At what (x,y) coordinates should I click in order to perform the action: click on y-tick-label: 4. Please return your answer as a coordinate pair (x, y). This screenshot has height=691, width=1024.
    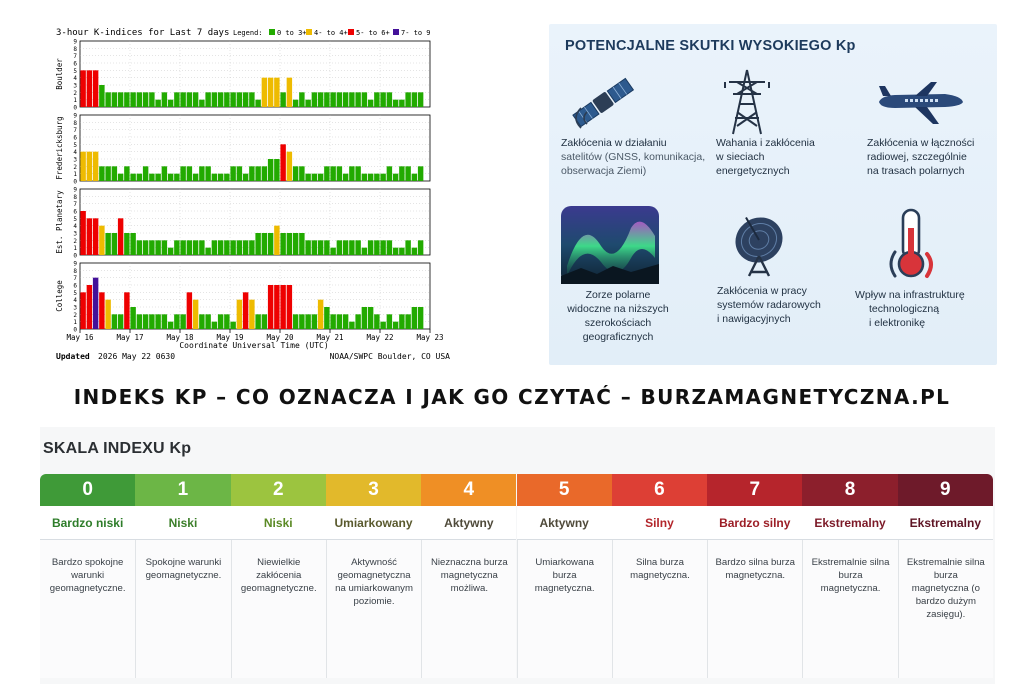
    Looking at the image, I should click on (75, 226).